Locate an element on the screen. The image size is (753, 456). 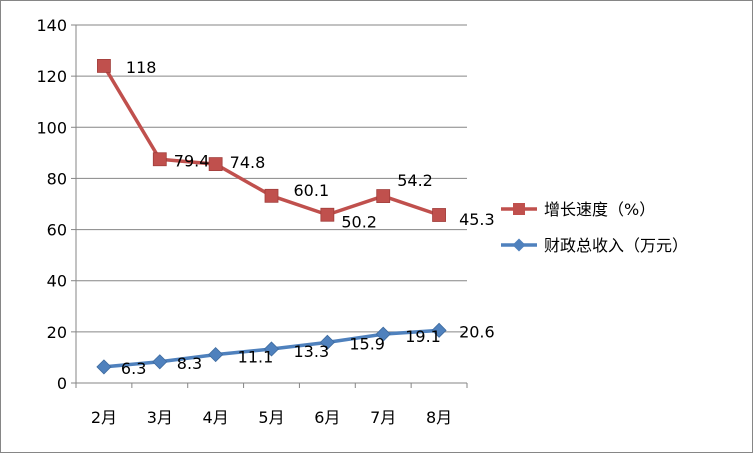
data-label: 11.1 is located at coordinates (256, 357).